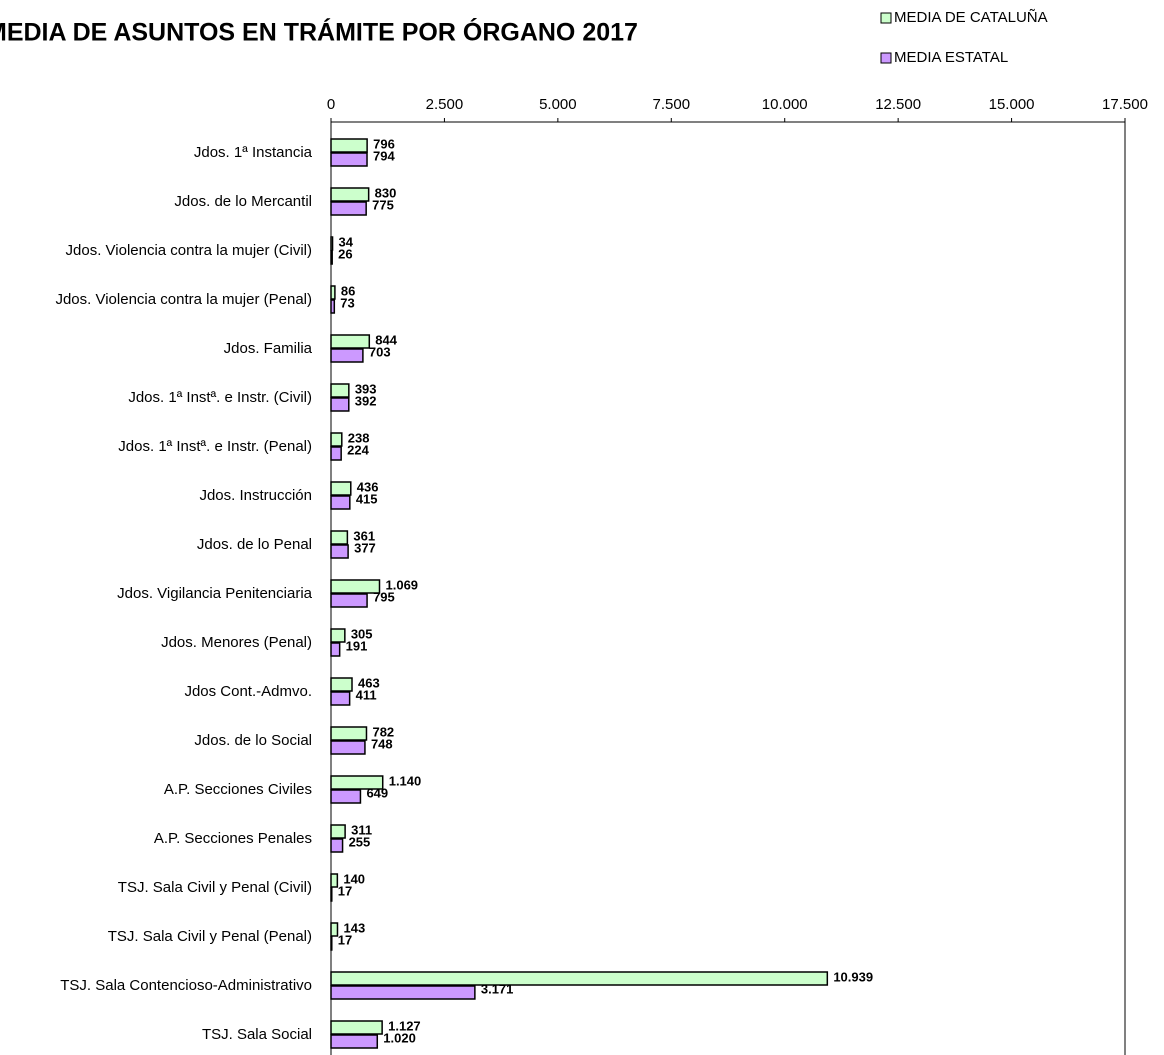 This screenshot has height=1055, width=1164. What do you see at coordinates (359, 437) in the screenshot?
I see `value-label: 238` at bounding box center [359, 437].